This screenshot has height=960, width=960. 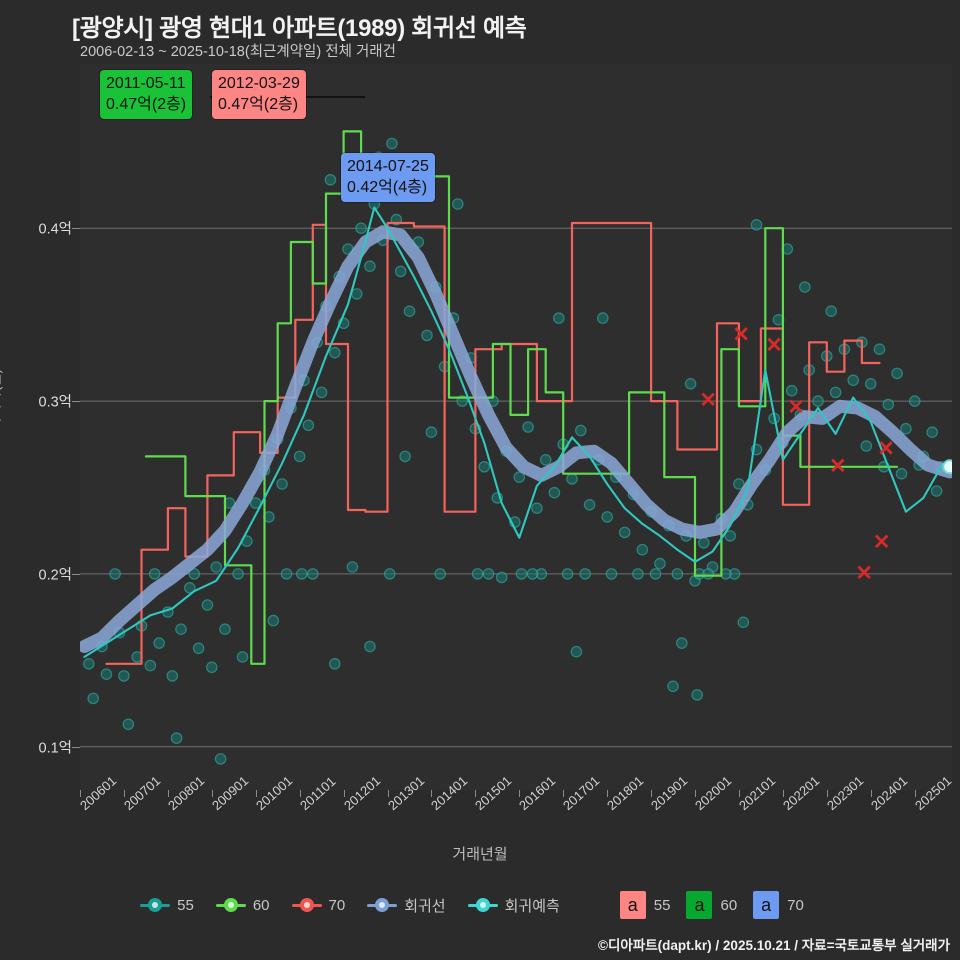 I want to click on legend-badge-70: a 70, so click(x=778, y=905).